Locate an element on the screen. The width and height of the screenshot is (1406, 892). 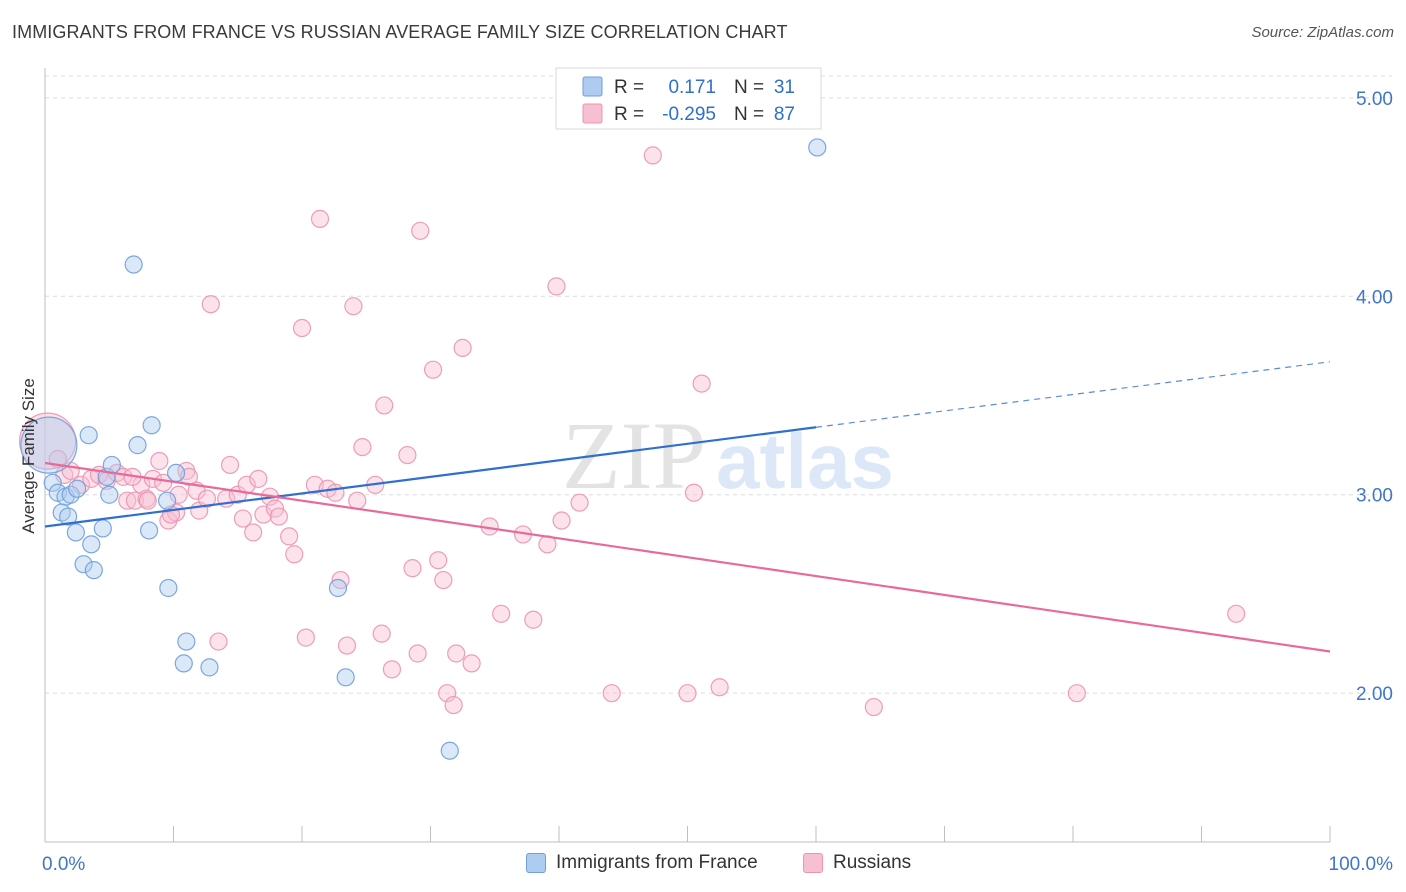
watermark: ZIP atlas is located at coordinates (728, 455).